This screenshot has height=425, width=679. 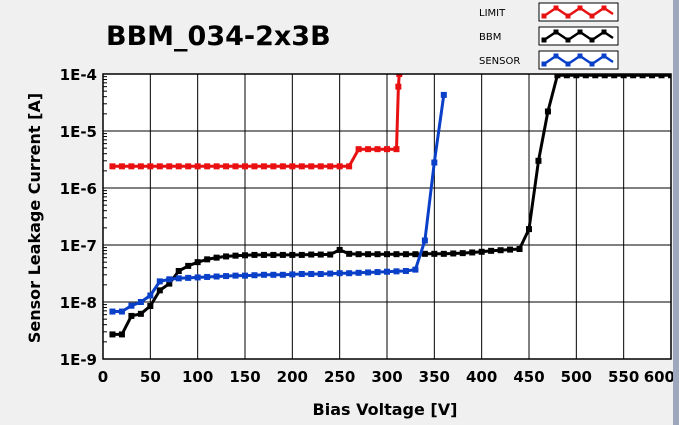 I want to click on y-tick-label-0: 1E-9, so click(x=78, y=360).